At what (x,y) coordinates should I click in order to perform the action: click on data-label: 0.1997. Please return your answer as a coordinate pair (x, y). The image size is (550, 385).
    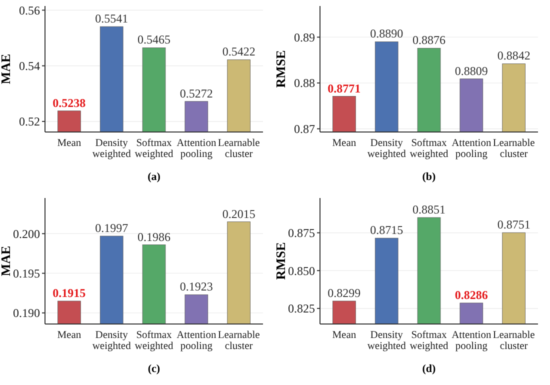
    Looking at the image, I should click on (111, 228).